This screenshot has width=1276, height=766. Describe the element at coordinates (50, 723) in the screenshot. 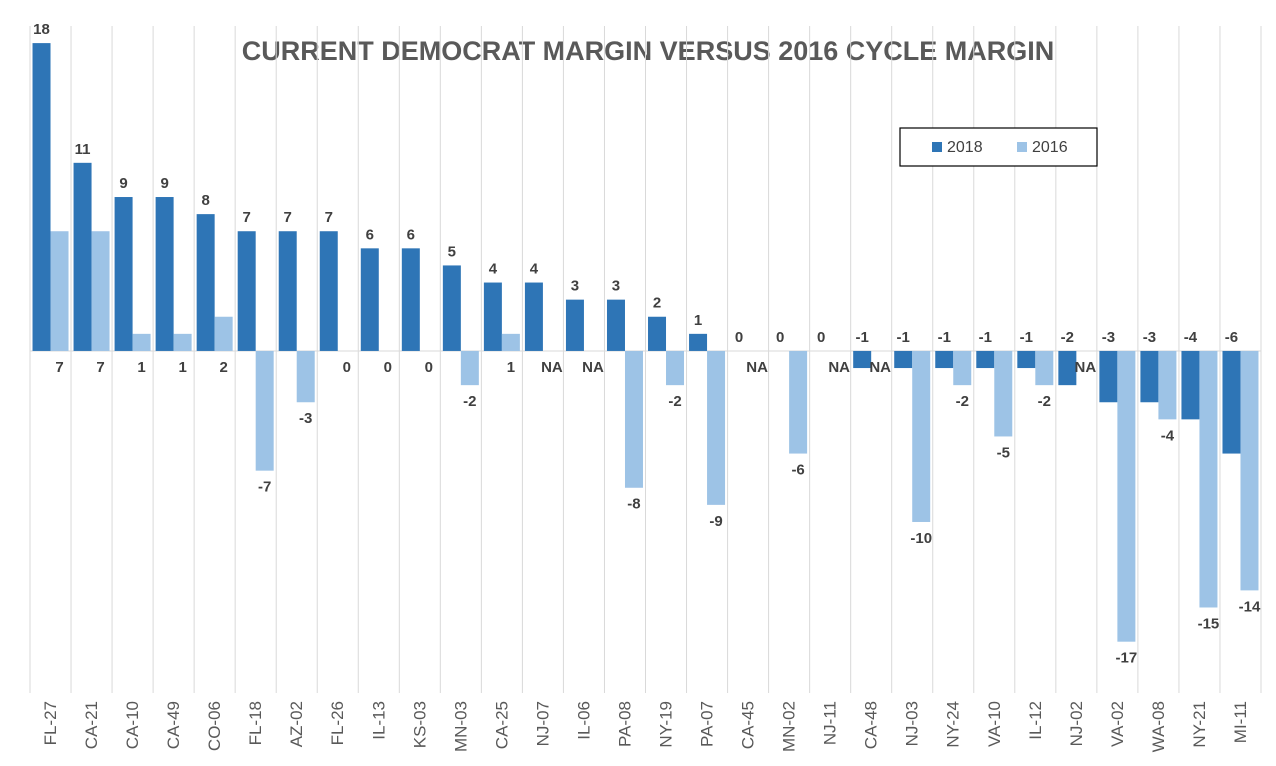

I see `x-tick-label: FL-27` at that location.